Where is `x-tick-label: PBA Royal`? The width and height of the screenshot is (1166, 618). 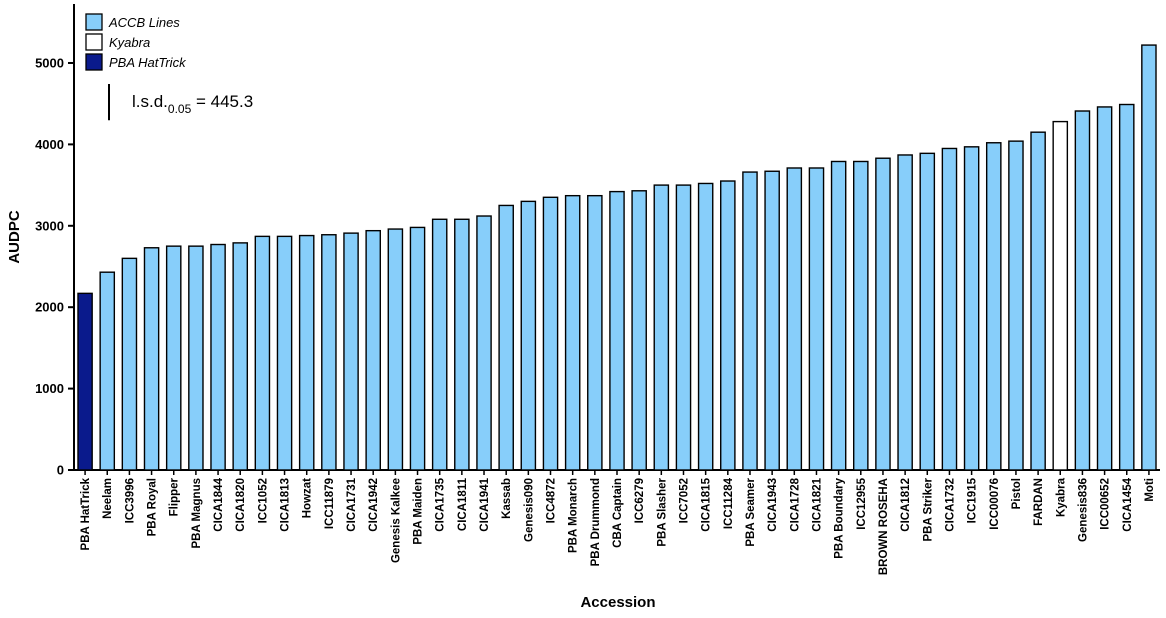 x-tick-label: PBA Royal is located at coordinates (153, 507).